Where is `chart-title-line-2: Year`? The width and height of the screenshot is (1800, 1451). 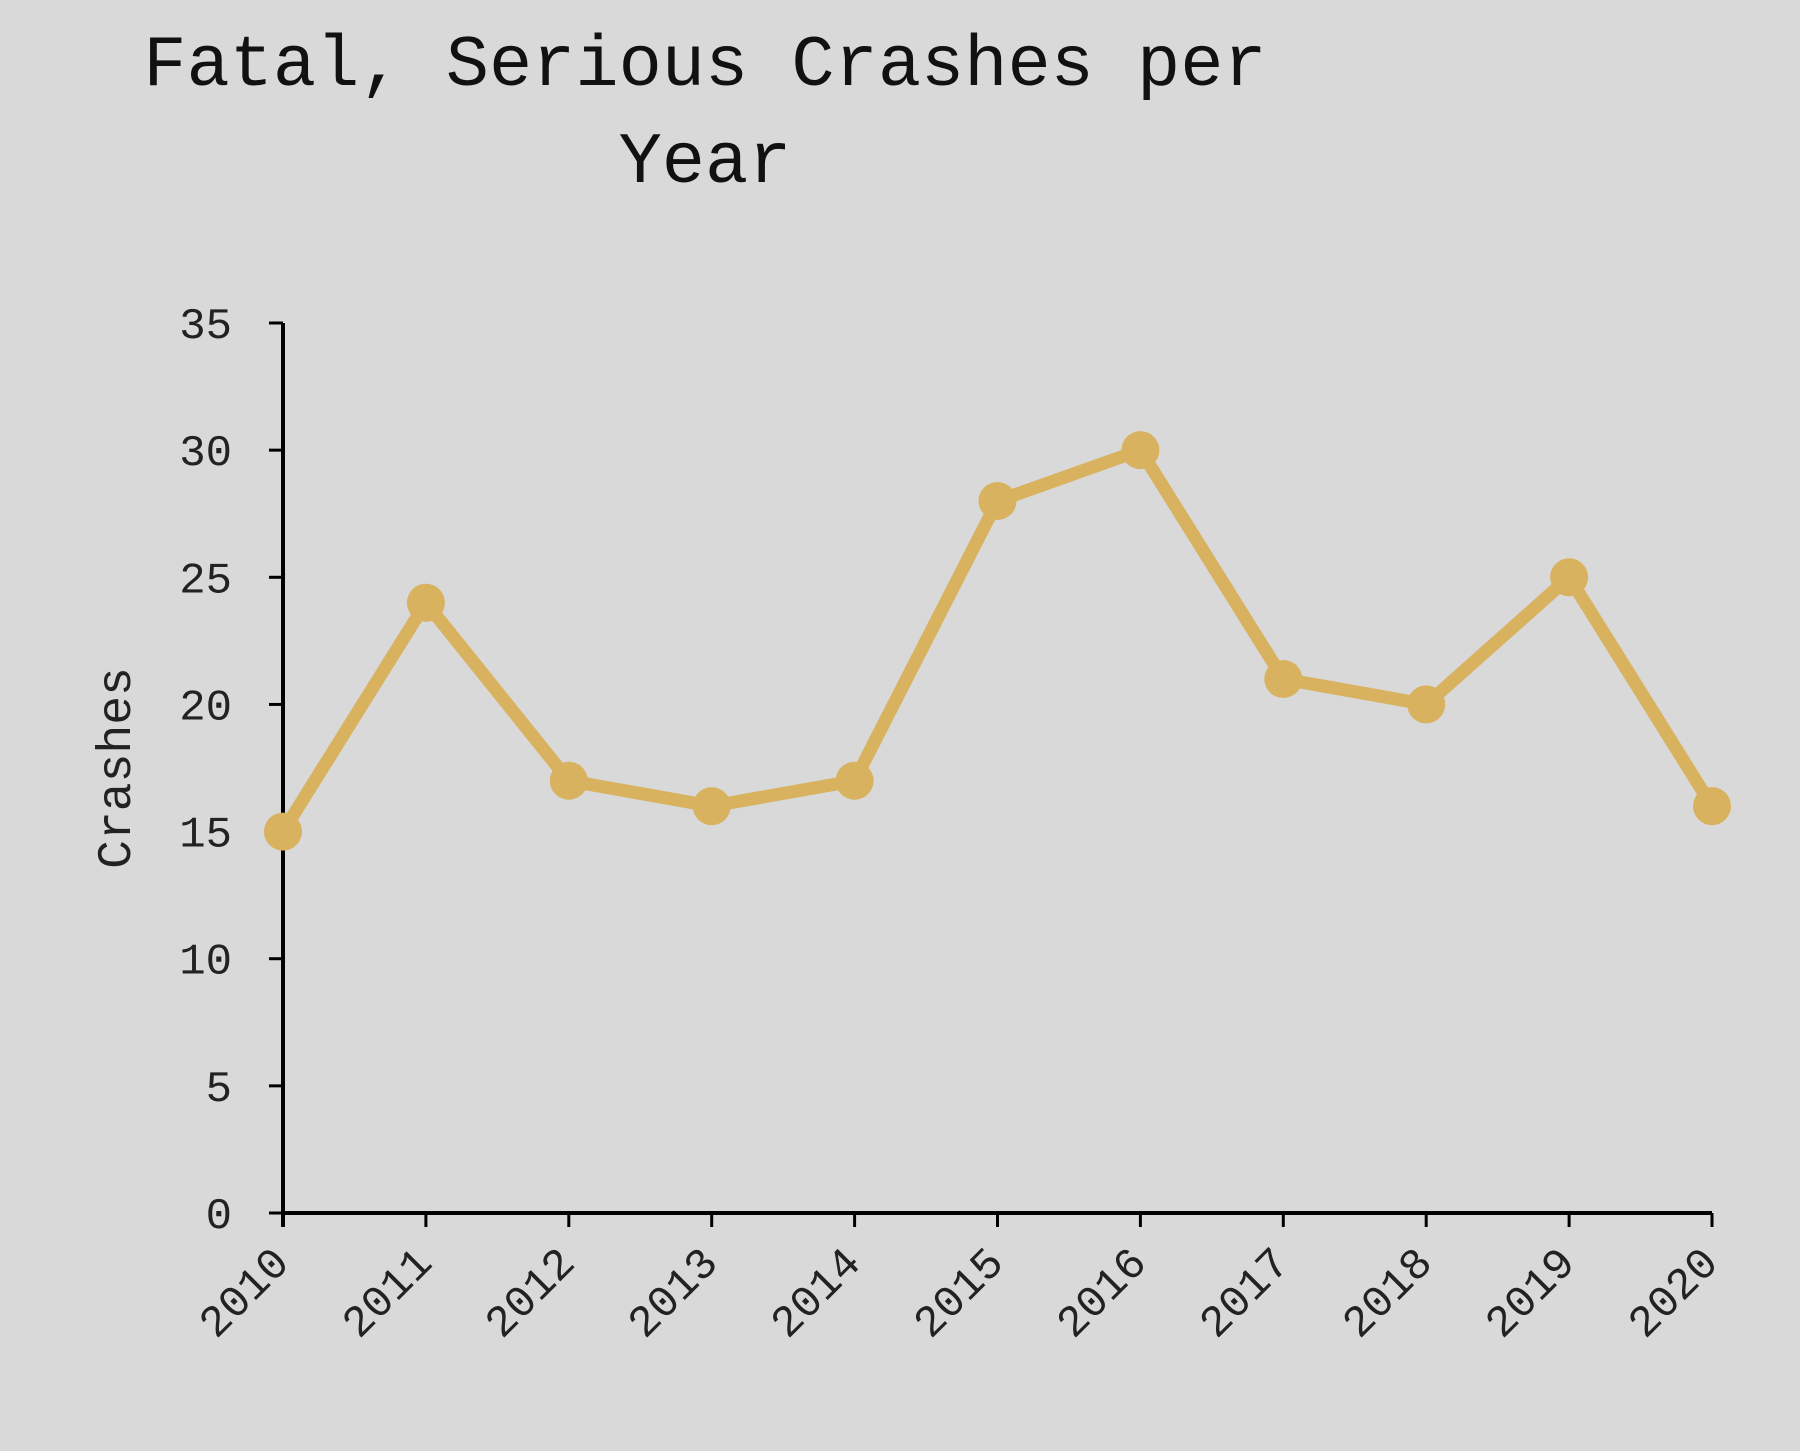 chart-title-line-2: Year is located at coordinates (705, 163).